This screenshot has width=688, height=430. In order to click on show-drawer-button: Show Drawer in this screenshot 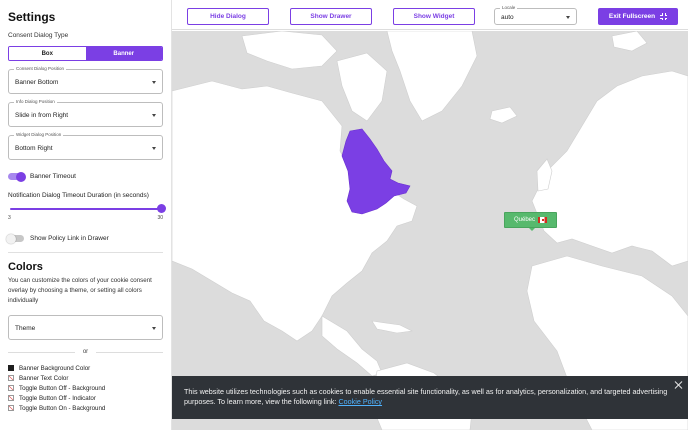, I will do `click(331, 16)`.